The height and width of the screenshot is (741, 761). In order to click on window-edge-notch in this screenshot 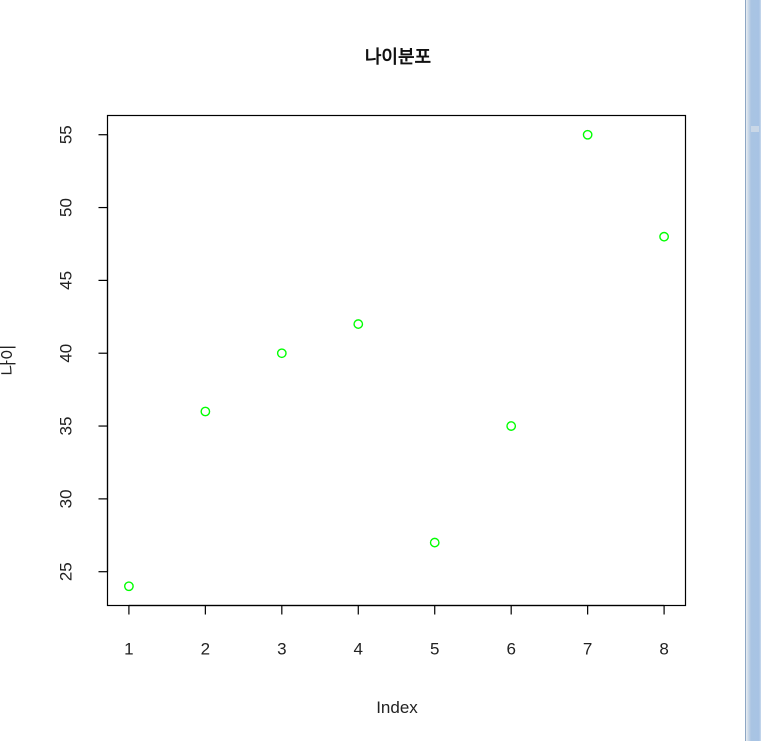, I will do `click(755, 129)`.